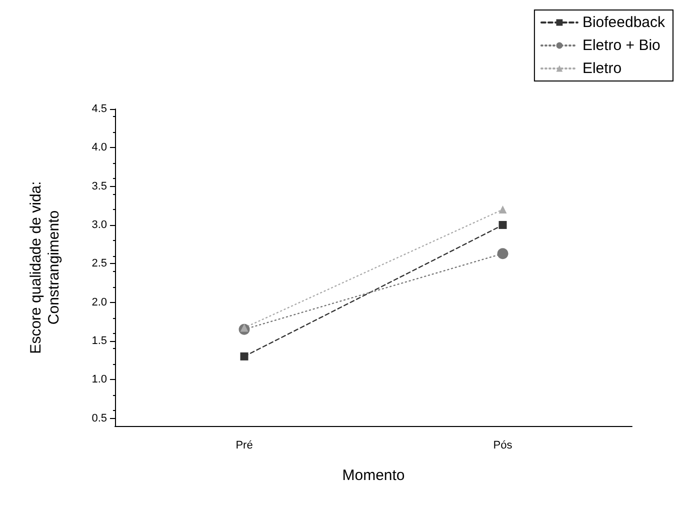 This screenshot has height=509, width=683. Describe the element at coordinates (244, 446) in the screenshot. I see `x-tick-label: Pré` at that location.